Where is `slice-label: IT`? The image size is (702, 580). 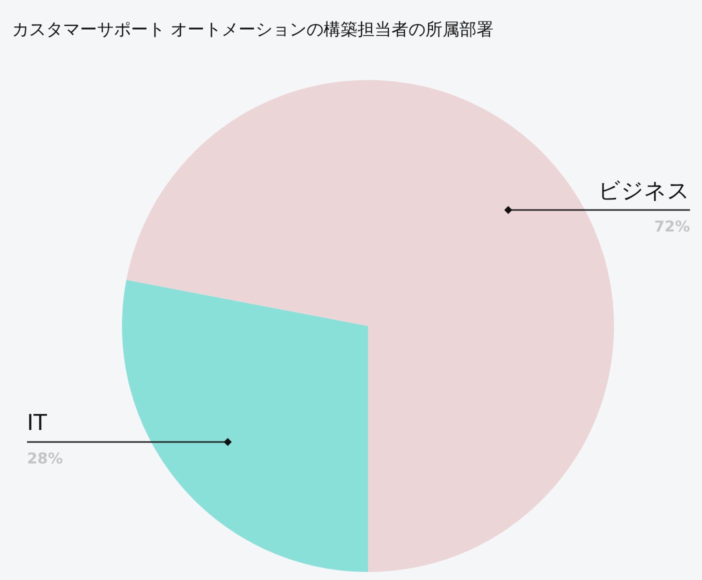 slice-label: IT is located at coordinates (37, 423).